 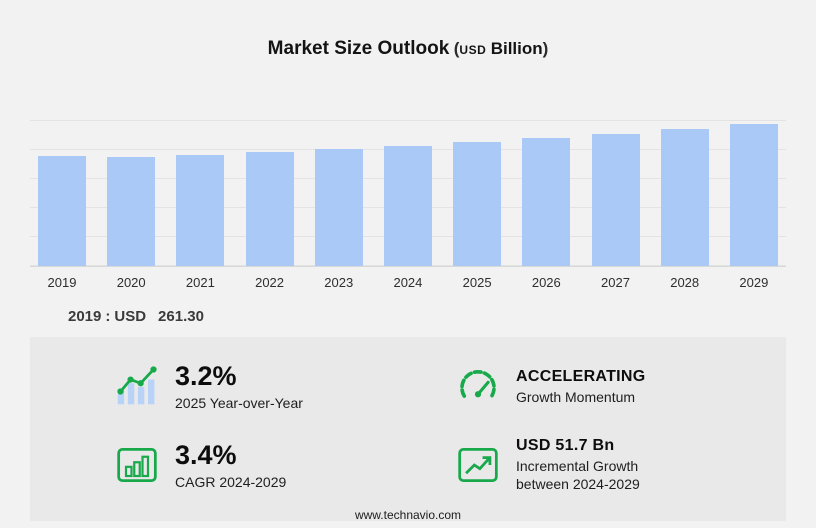 What do you see at coordinates (478, 386) in the screenshot?
I see `speedometer-icon` at bounding box center [478, 386].